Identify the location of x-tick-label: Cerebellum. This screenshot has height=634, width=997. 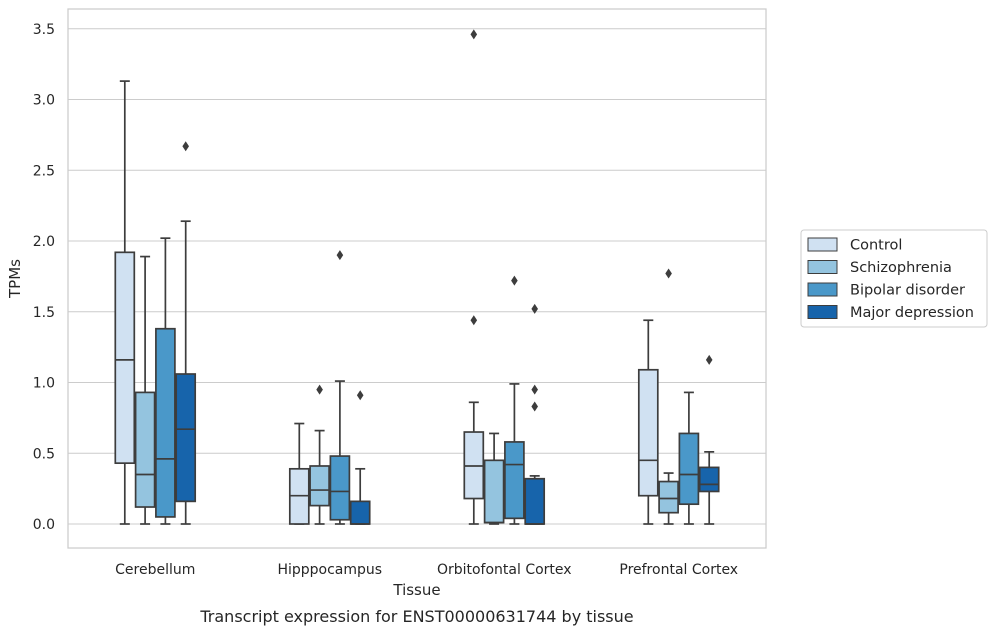
(155, 570).